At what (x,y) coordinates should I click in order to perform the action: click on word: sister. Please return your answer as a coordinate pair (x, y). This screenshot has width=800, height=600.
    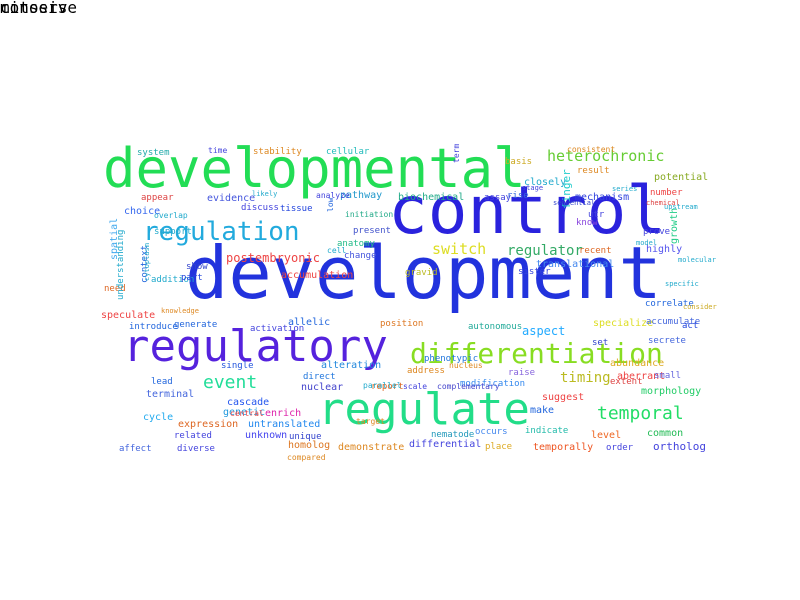
    Looking at the image, I should click on (534, 272).